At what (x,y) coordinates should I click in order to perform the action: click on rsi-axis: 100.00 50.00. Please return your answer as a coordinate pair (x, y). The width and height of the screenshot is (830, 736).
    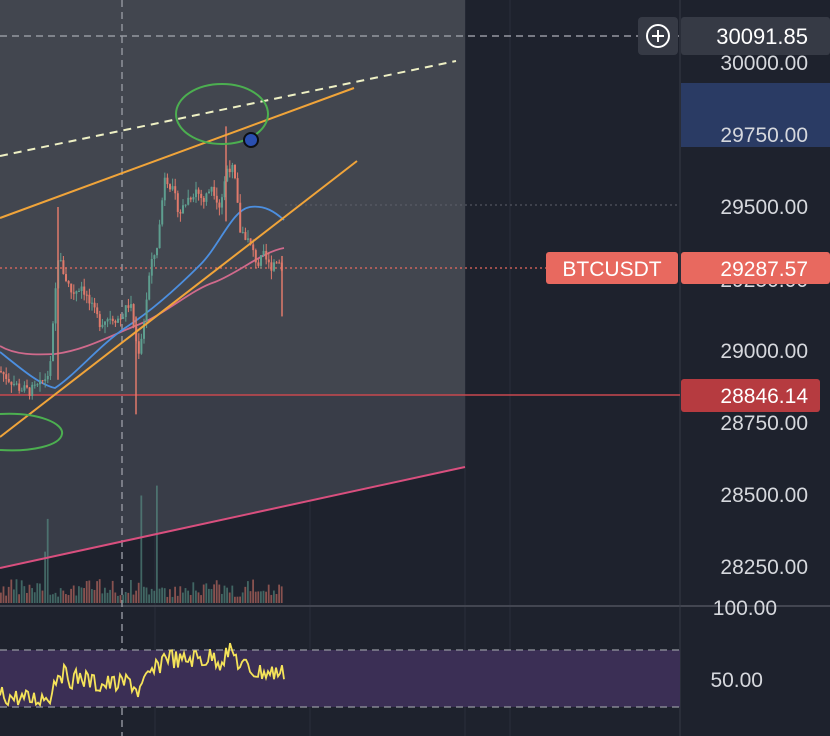
    Looking at the image, I should click on (743, 644).